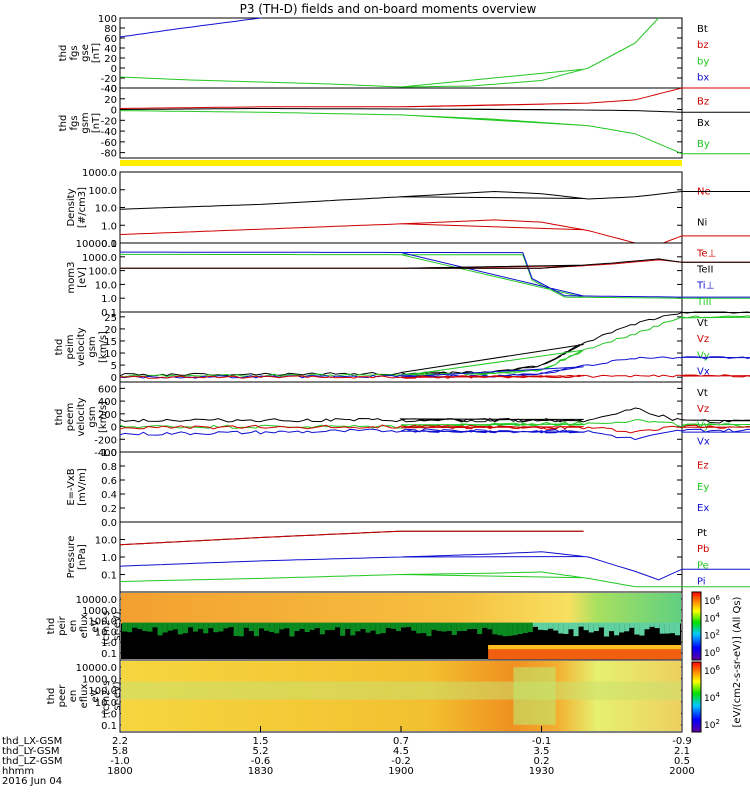  What do you see at coordinates (401, 751) in the screenshot?
I see `xaxis-value: 4.5` at bounding box center [401, 751].